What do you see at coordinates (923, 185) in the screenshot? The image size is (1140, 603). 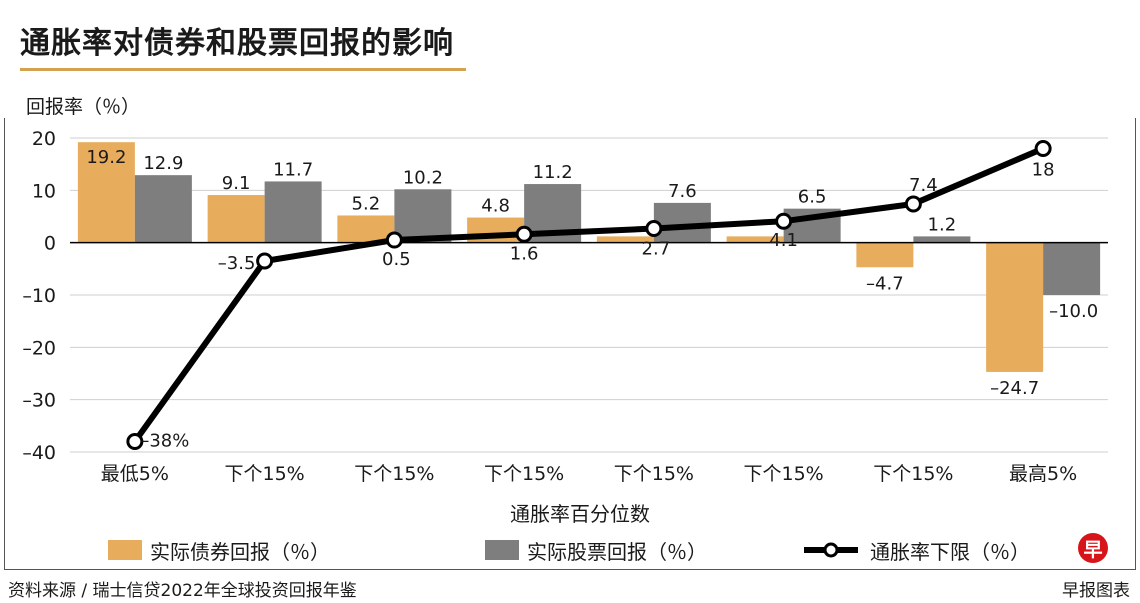 I see `inflation-value-label: 7.4` at bounding box center [923, 185].